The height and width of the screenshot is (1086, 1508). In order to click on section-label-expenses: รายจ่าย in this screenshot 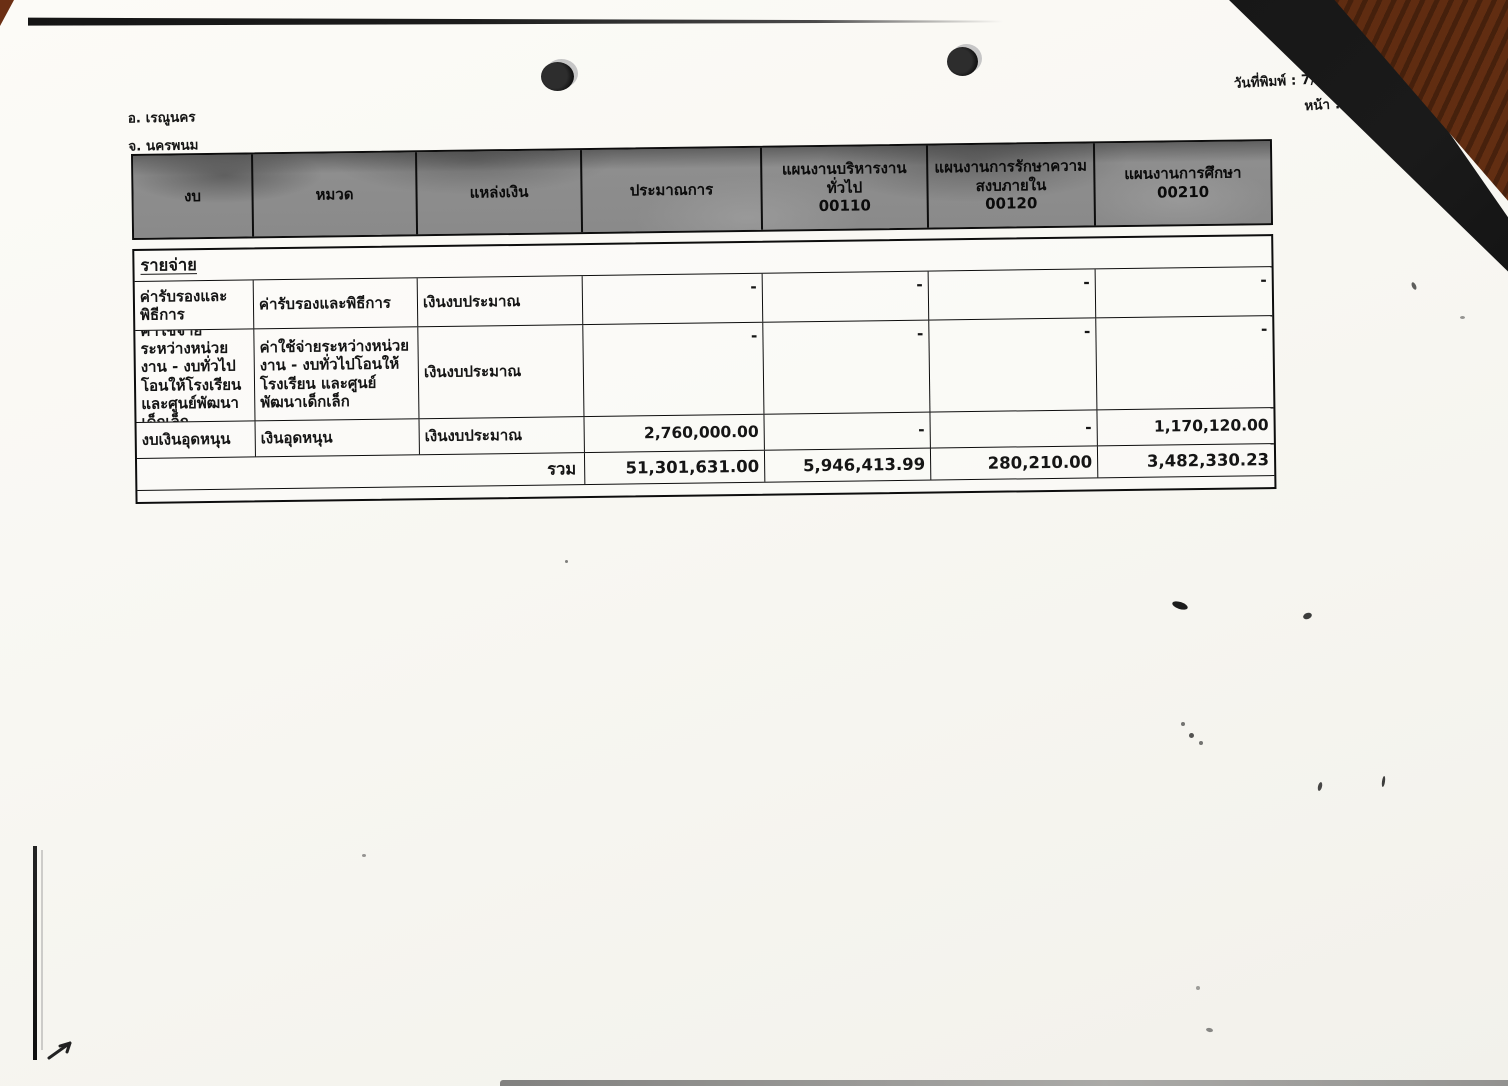, I will do `click(168, 265)`.